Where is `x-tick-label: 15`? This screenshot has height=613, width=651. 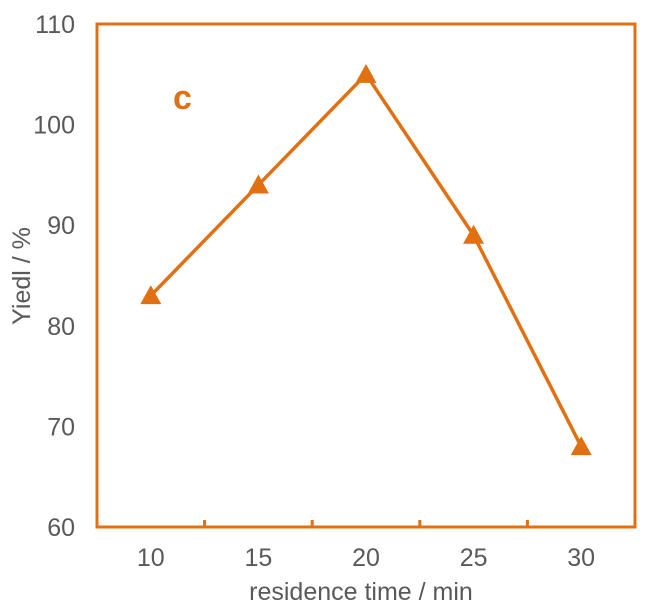 x-tick-label: 15 is located at coordinates (258, 558).